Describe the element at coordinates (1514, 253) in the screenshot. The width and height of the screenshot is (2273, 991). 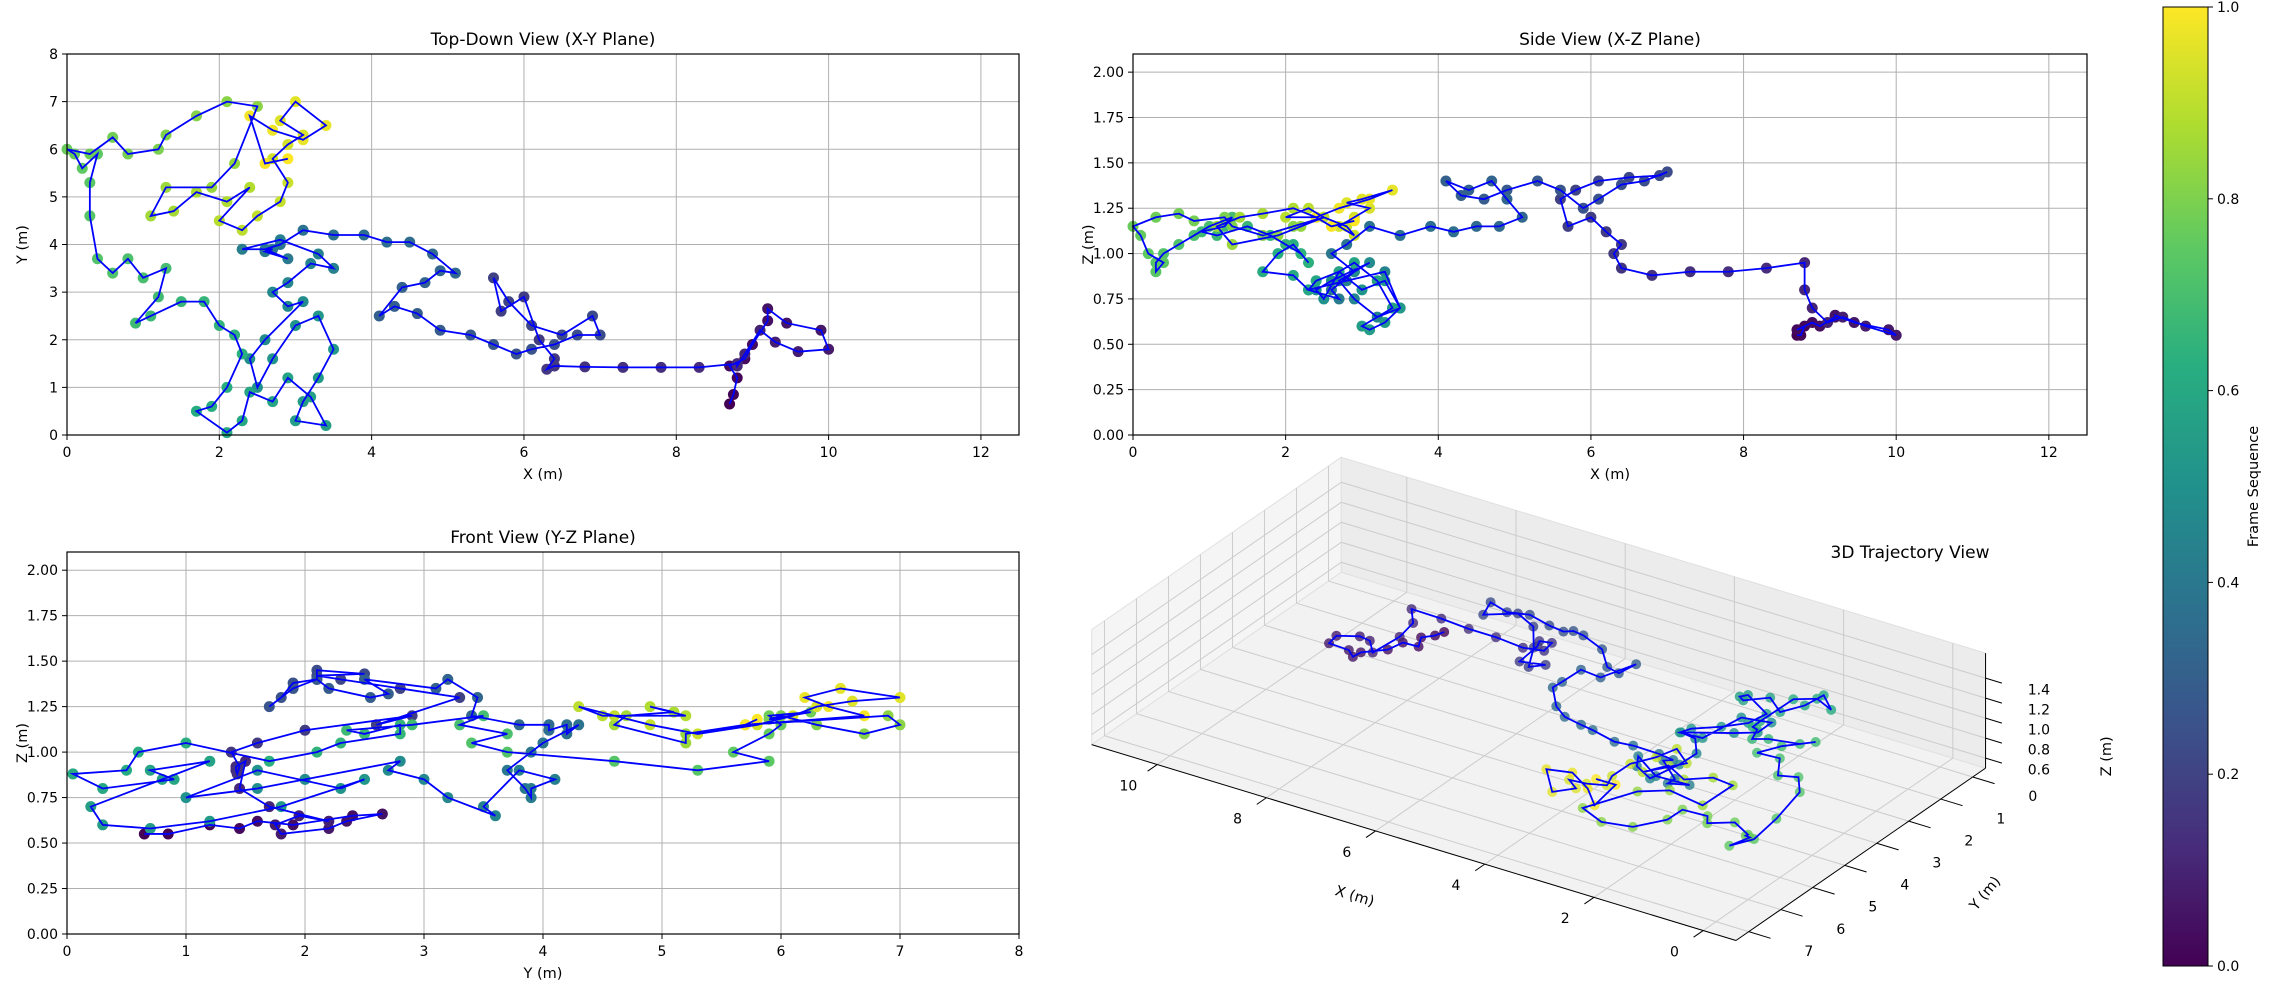
I see `plot-area` at that location.